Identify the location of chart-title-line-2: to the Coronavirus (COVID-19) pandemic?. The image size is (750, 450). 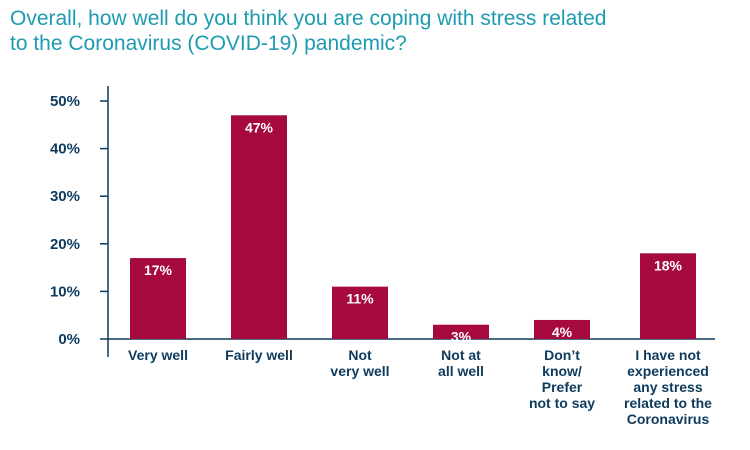
(208, 43).